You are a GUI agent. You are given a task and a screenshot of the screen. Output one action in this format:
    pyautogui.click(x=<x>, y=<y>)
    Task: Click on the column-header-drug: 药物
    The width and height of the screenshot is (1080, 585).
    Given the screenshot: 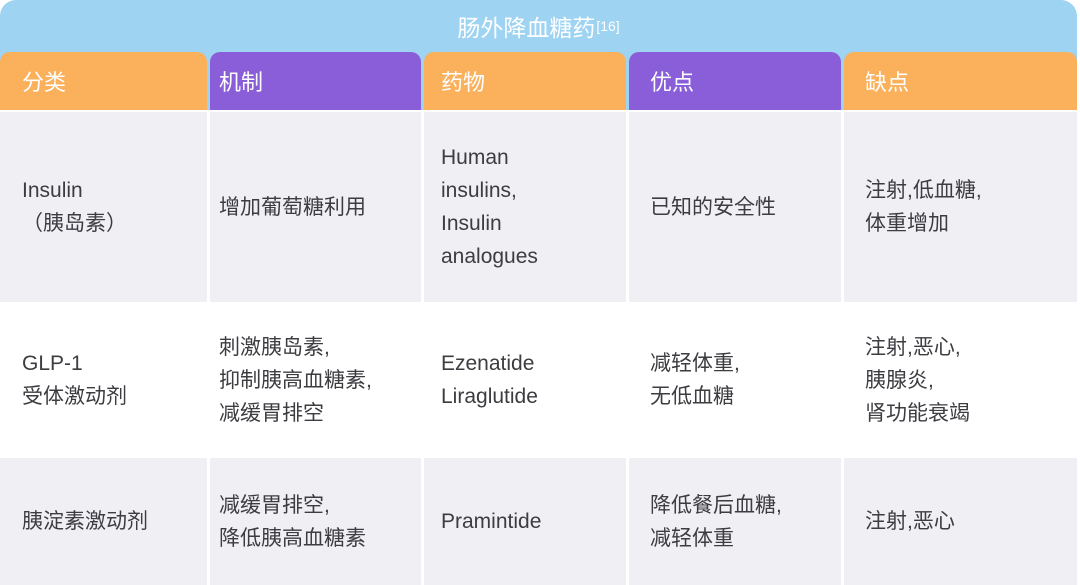 What is the action you would take?
    pyautogui.click(x=525, y=81)
    